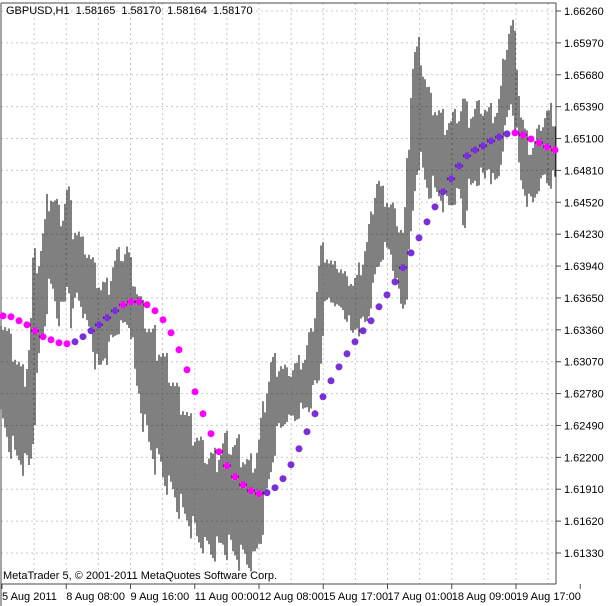  What do you see at coordinates (232, 11) in the screenshot?
I see `close-value: 1.58170` at bounding box center [232, 11].